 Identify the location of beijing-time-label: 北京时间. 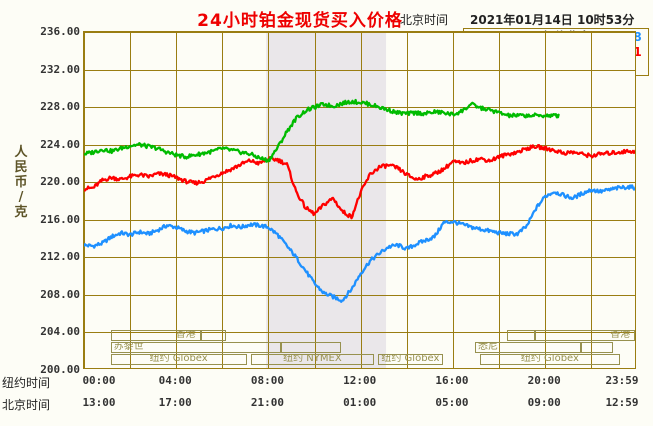
(424, 20).